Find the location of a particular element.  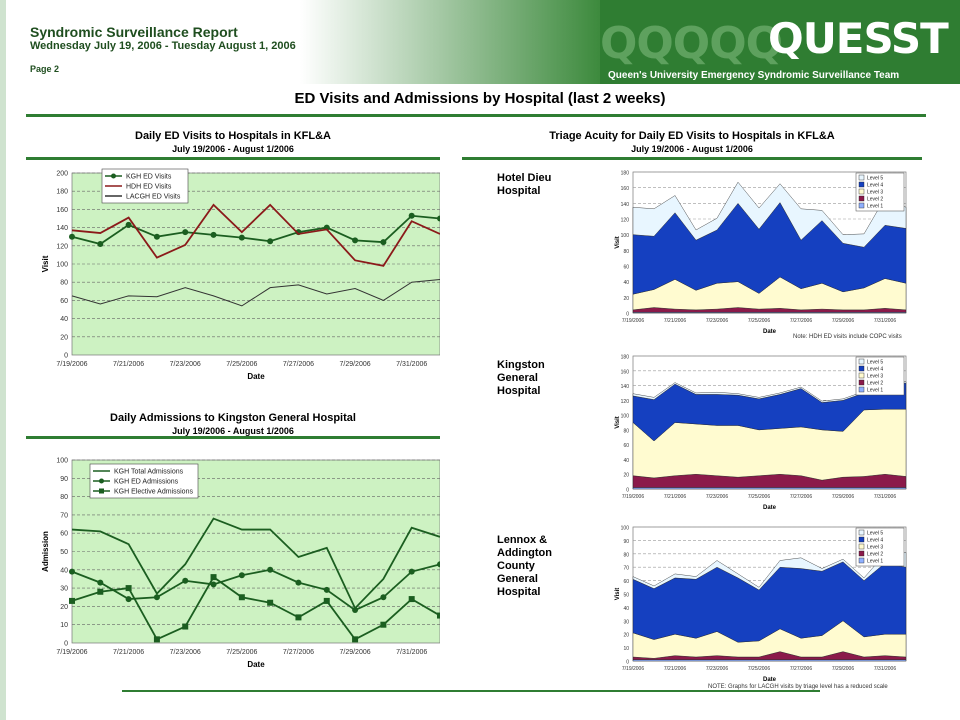

legend-label: Level 1 is located at coordinates (875, 391).